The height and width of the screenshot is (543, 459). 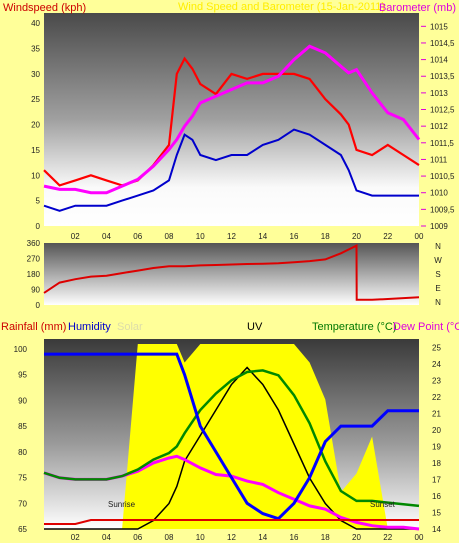 I want to click on temperature-tick-label: 22, so click(x=436, y=397).